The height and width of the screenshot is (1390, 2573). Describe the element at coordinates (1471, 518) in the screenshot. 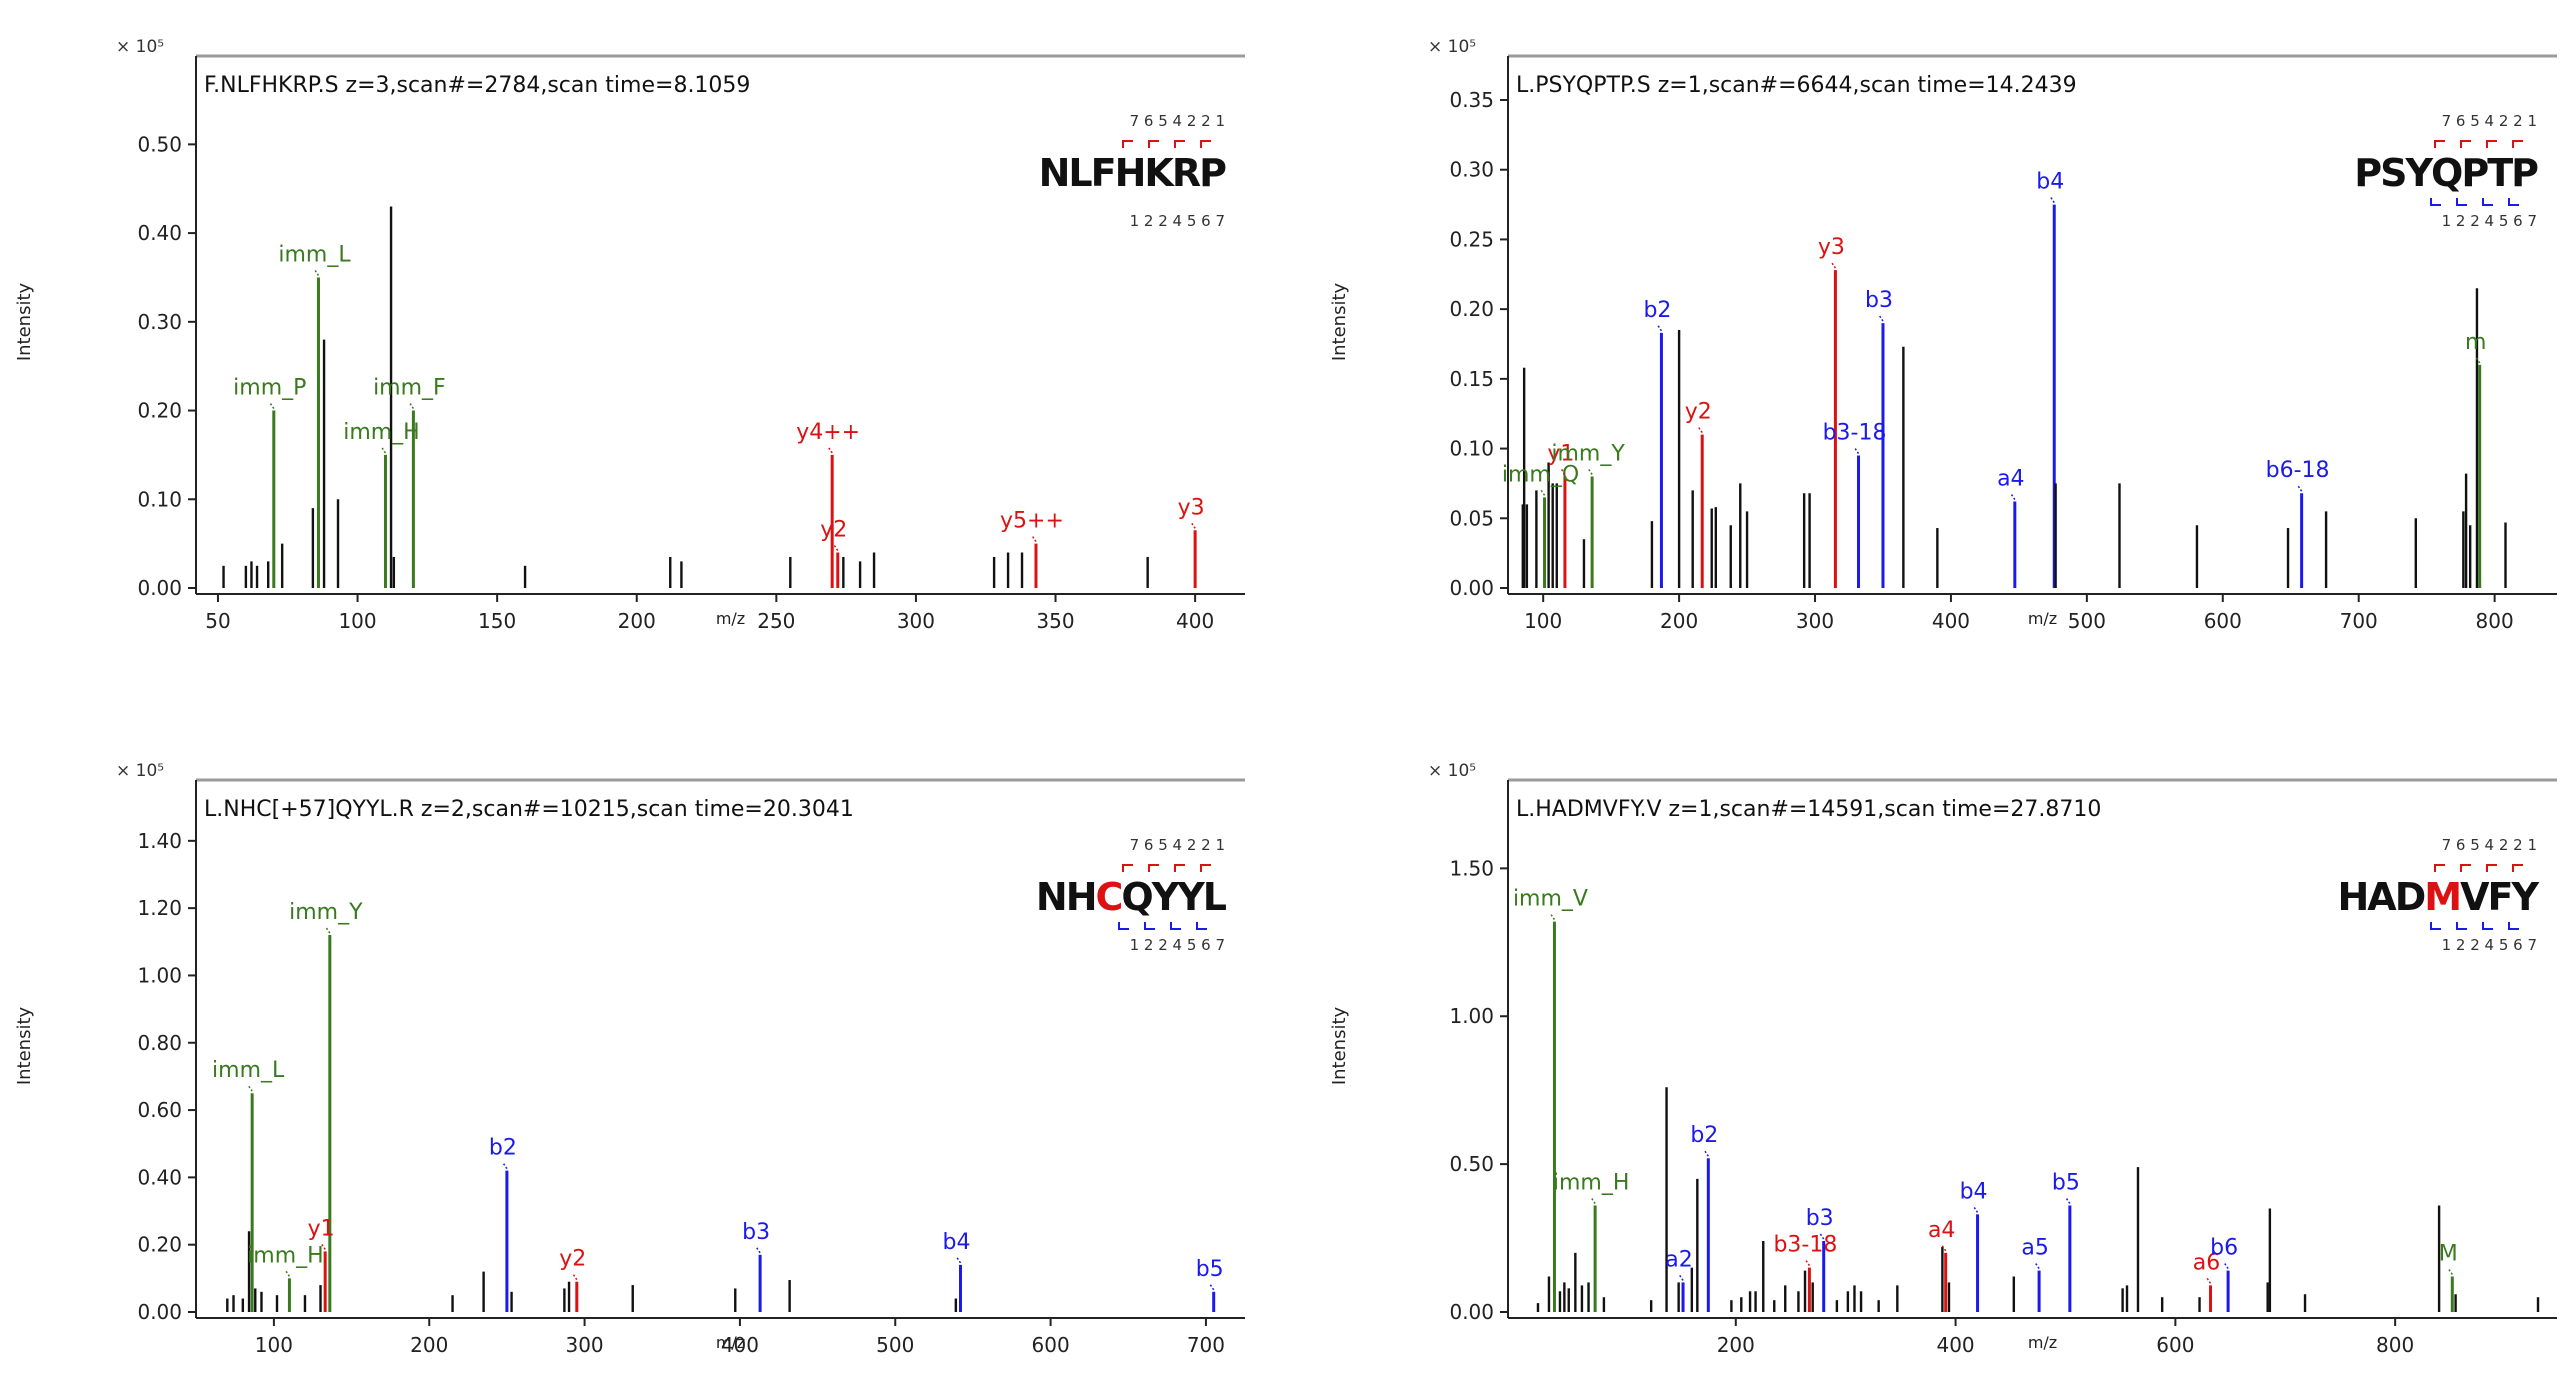

I see `y-tick-label: 0.05` at that location.